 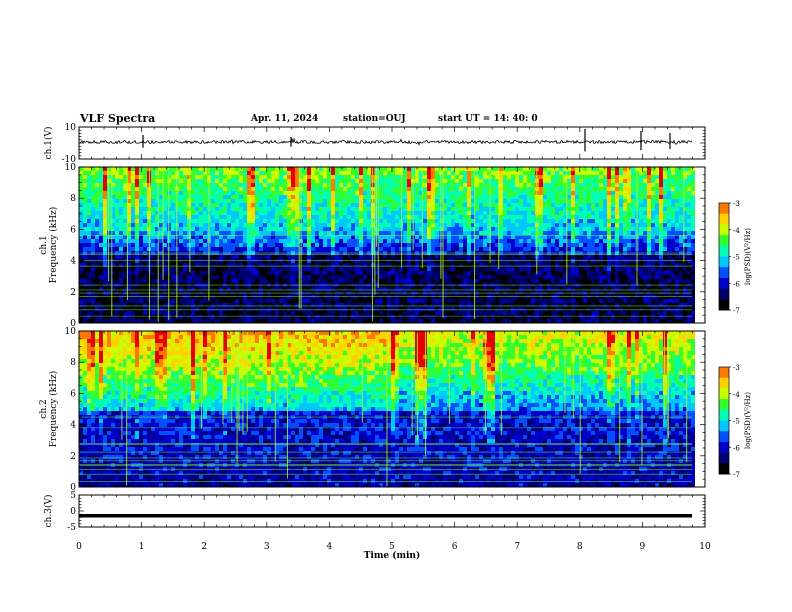 What do you see at coordinates (455, 547) in the screenshot?
I see `x-tick-label: 6` at bounding box center [455, 547].